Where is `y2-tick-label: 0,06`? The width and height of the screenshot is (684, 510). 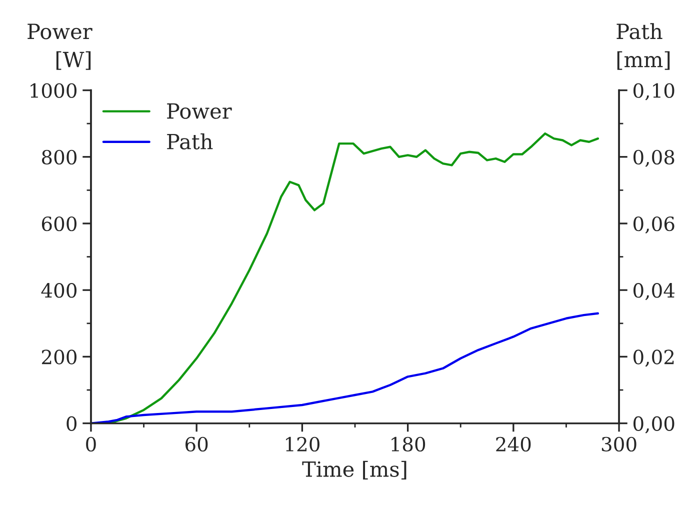
y2-tick-label: 0,06 is located at coordinates (653, 225).